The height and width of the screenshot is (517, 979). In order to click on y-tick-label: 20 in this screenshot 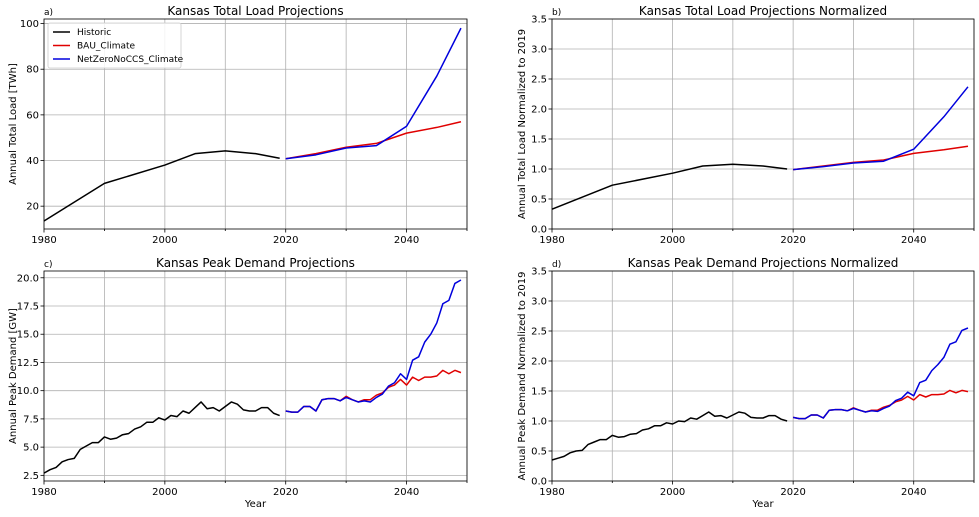, I will do `click(32, 207)`.